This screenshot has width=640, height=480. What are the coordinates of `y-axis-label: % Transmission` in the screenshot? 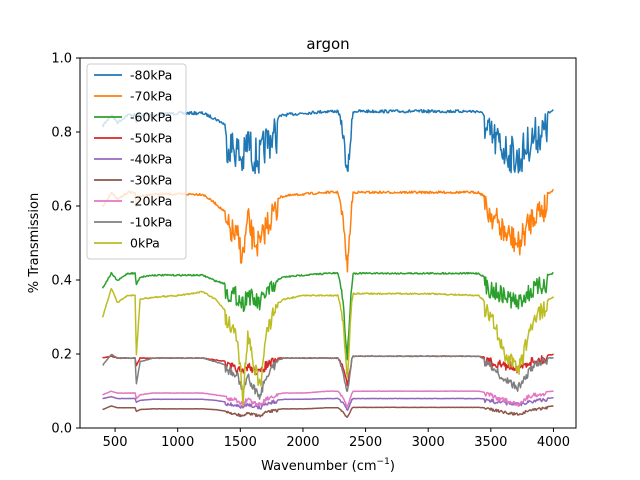 It's located at (34, 243).